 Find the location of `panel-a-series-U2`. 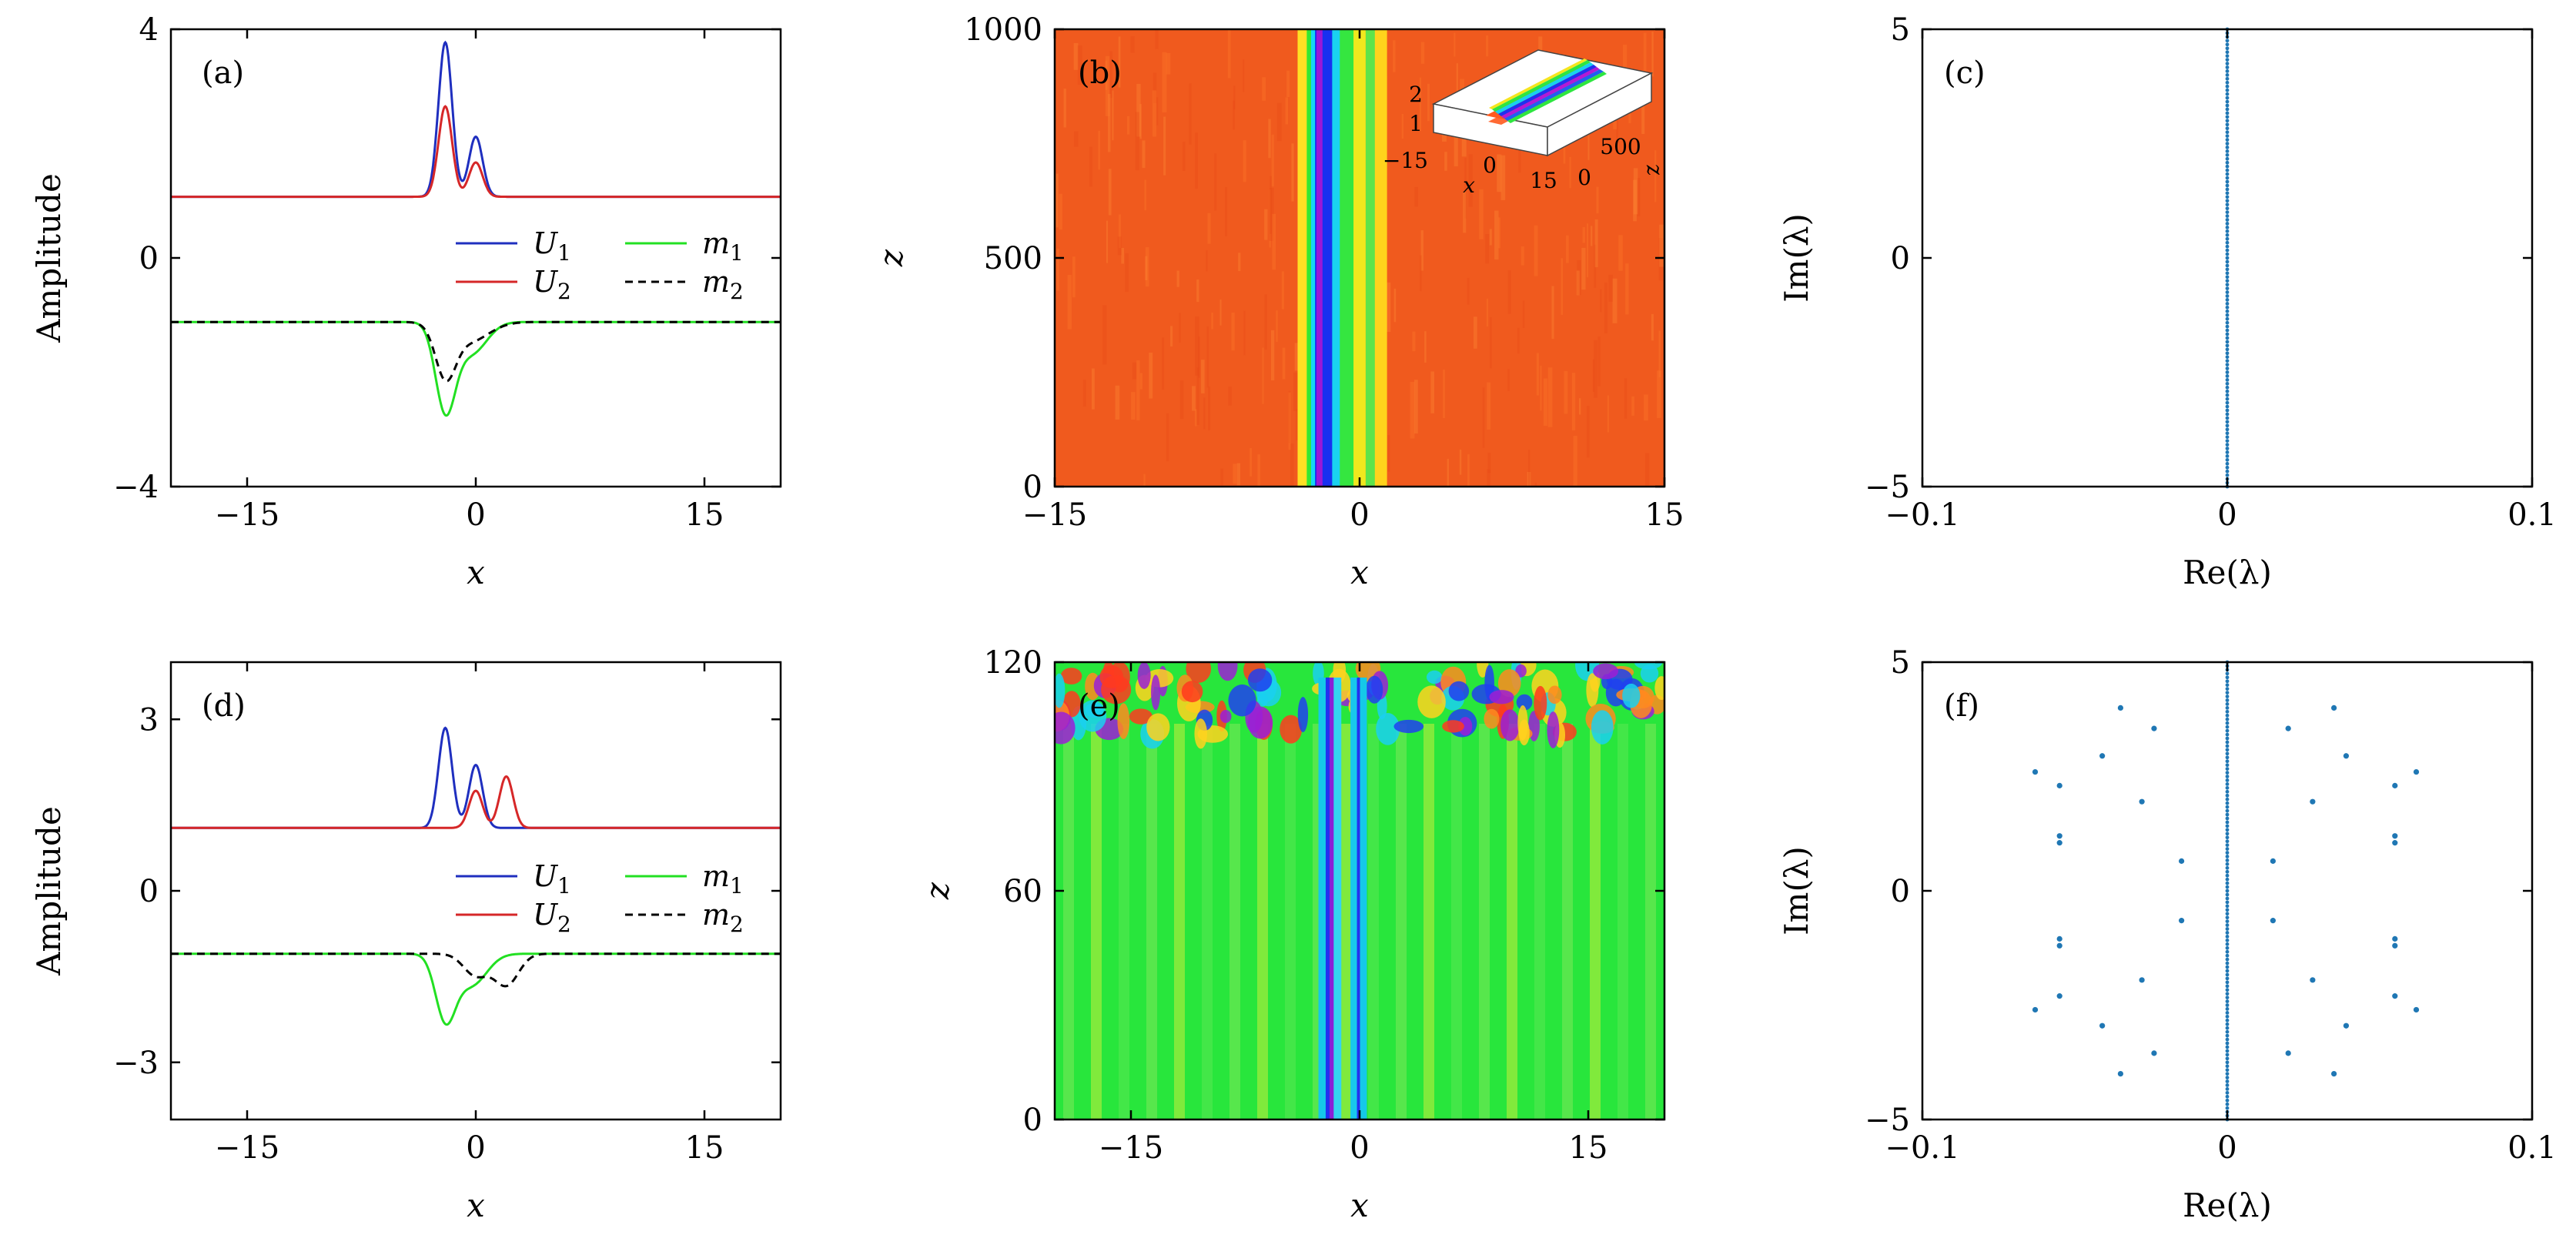

panel-a-series-U2 is located at coordinates (476, 152).